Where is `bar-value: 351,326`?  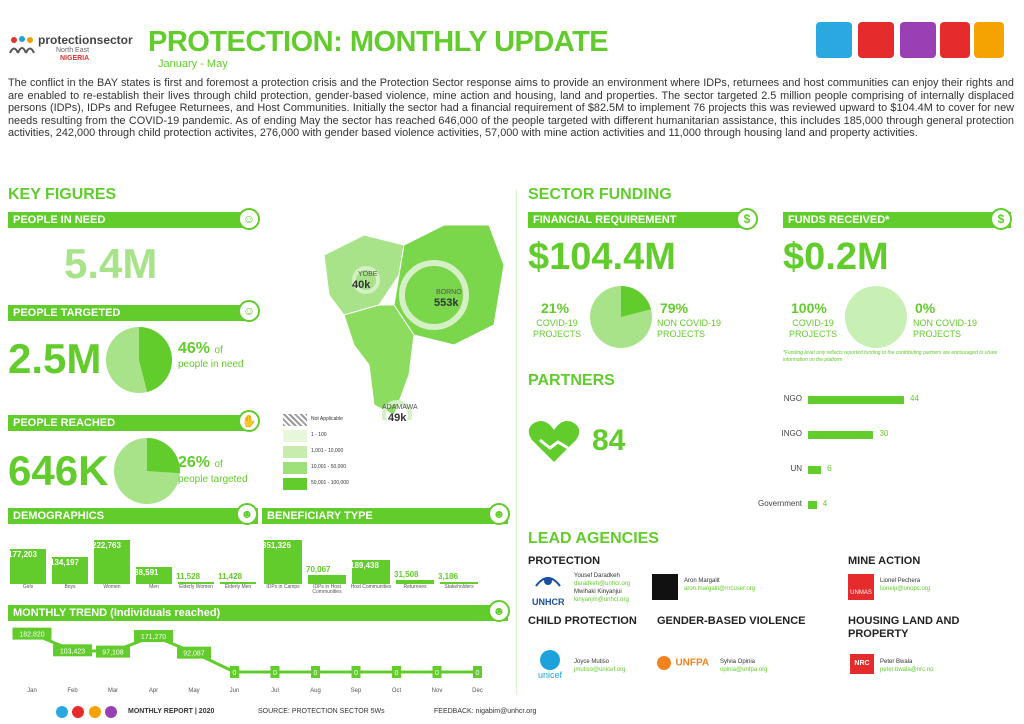 bar-value: 351,326 is located at coordinates (276, 545).